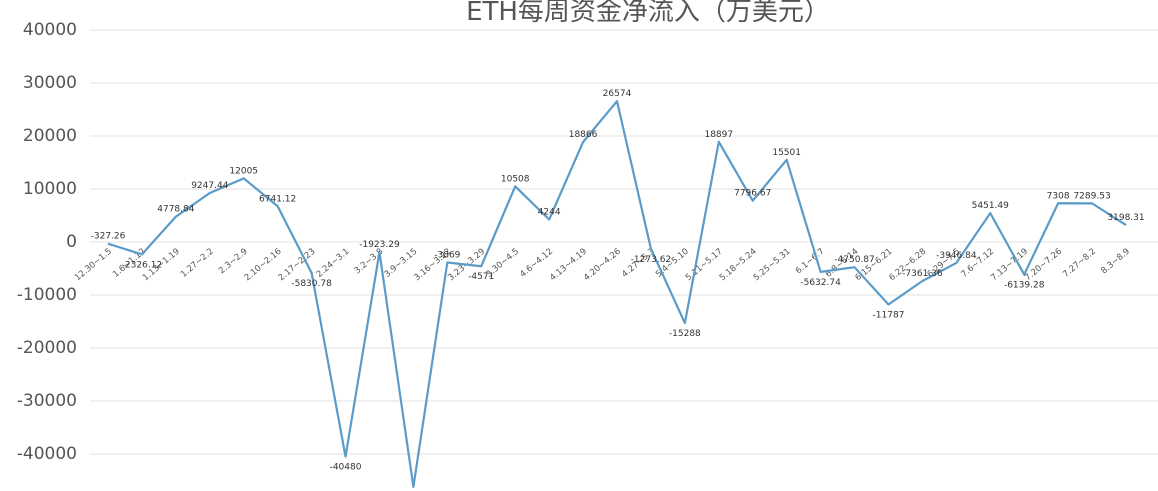 Image resolution: width=1158 pixels, height=491 pixels. Describe the element at coordinates (1125, 218) in the screenshot. I see `value-label: 3198.31` at that location.